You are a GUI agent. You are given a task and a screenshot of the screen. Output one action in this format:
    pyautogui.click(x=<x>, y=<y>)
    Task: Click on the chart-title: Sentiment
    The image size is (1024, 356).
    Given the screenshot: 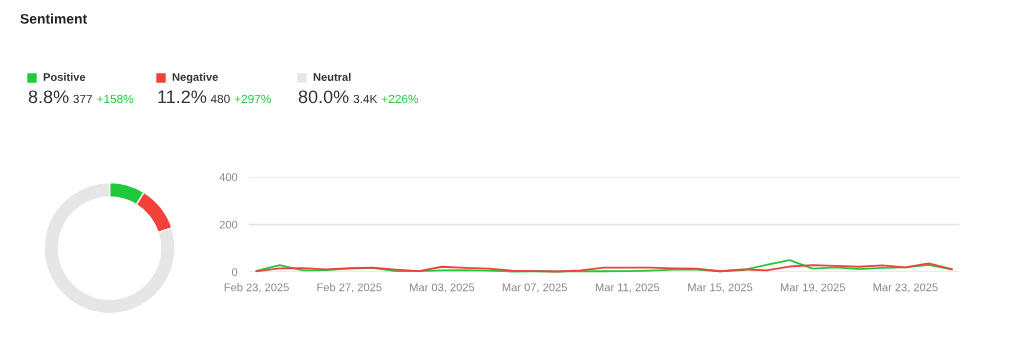 What is the action you would take?
    pyautogui.click(x=53, y=18)
    